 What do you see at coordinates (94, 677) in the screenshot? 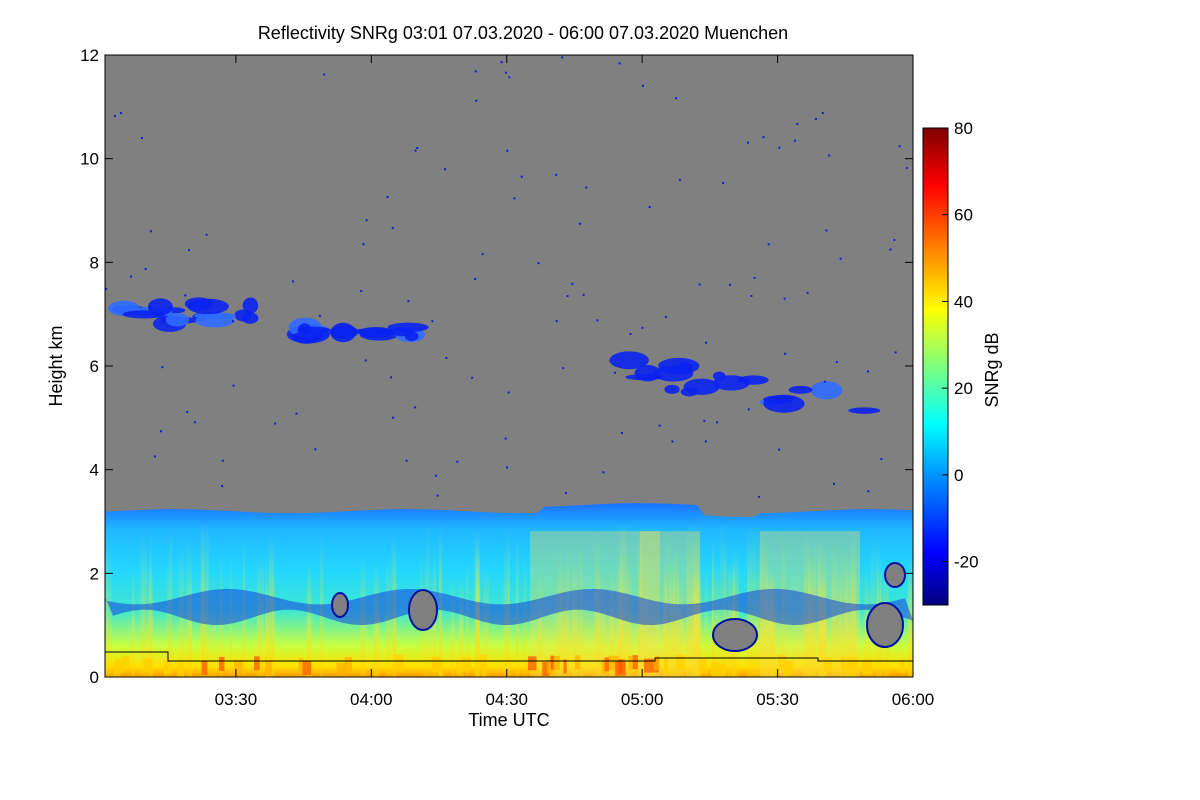
I see `y-tick-label: 0` at bounding box center [94, 677].